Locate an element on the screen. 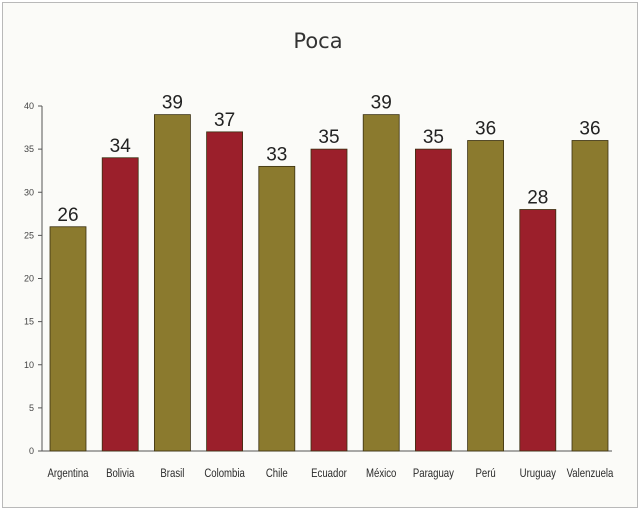 Image resolution: width=642 pixels, height=512 pixels. bar-méxico is located at coordinates (381, 283).